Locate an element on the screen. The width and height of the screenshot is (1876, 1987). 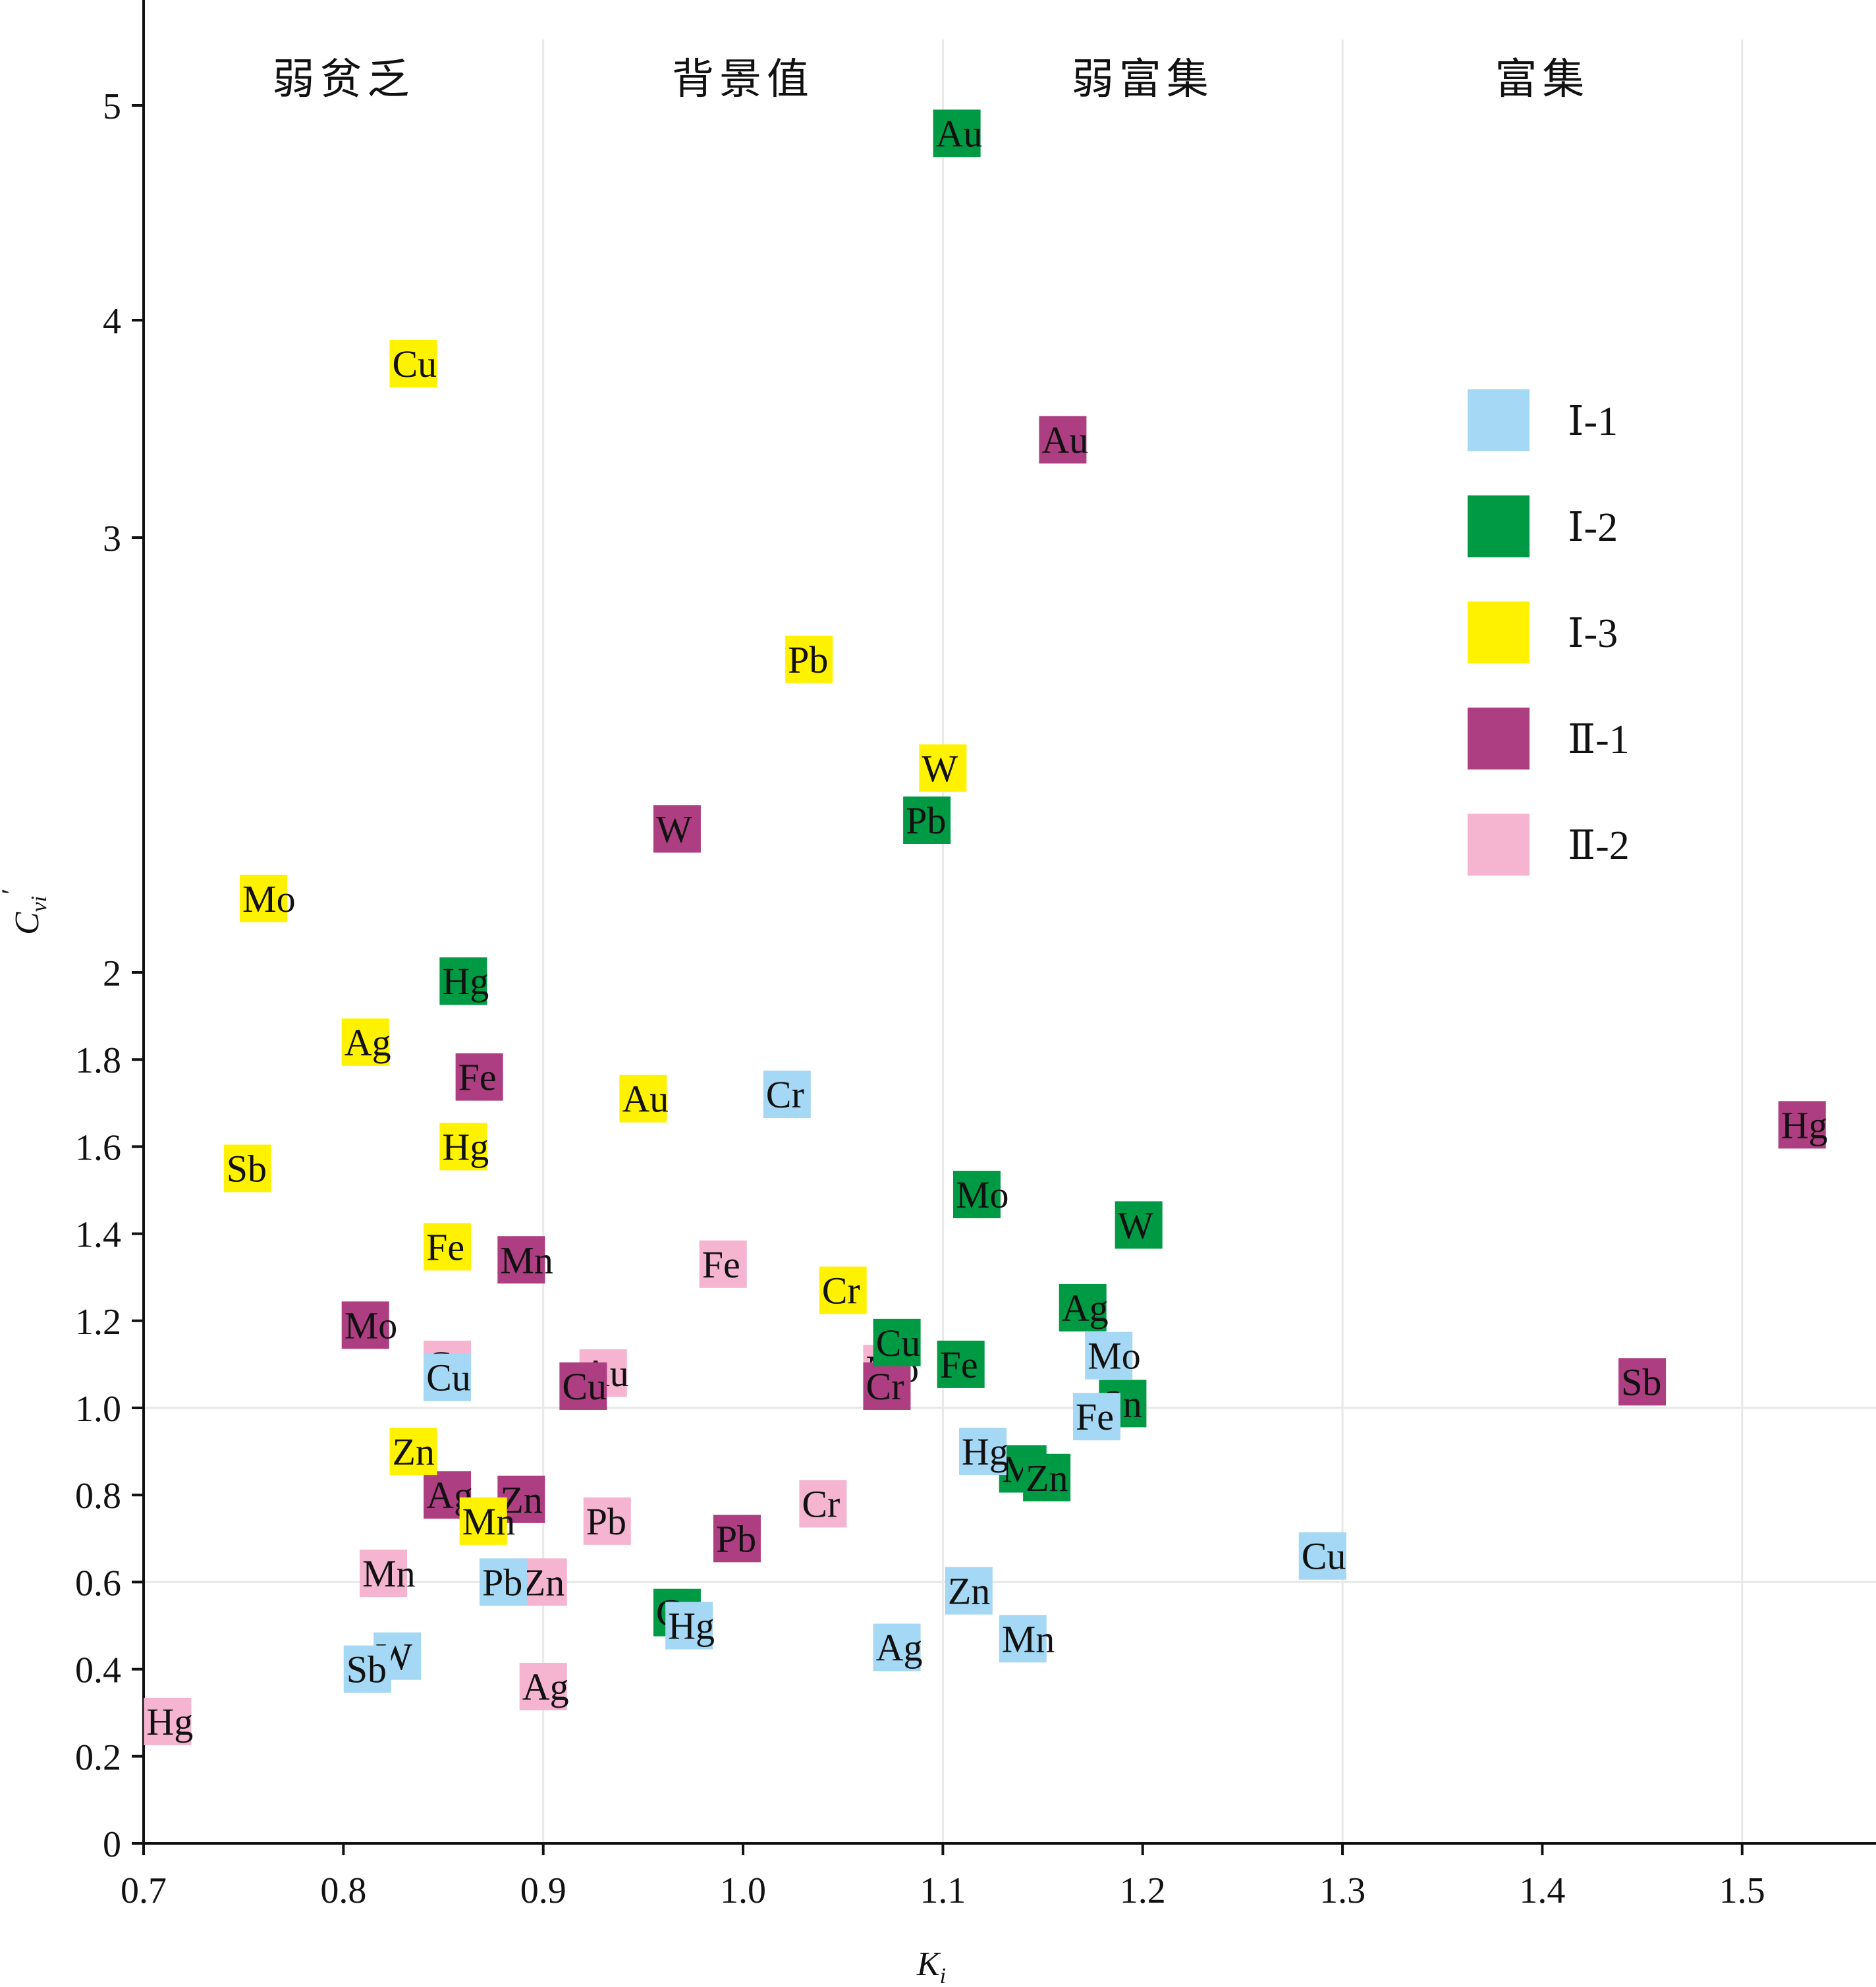
y-tick-label: 1.2 is located at coordinates (98, 1322).